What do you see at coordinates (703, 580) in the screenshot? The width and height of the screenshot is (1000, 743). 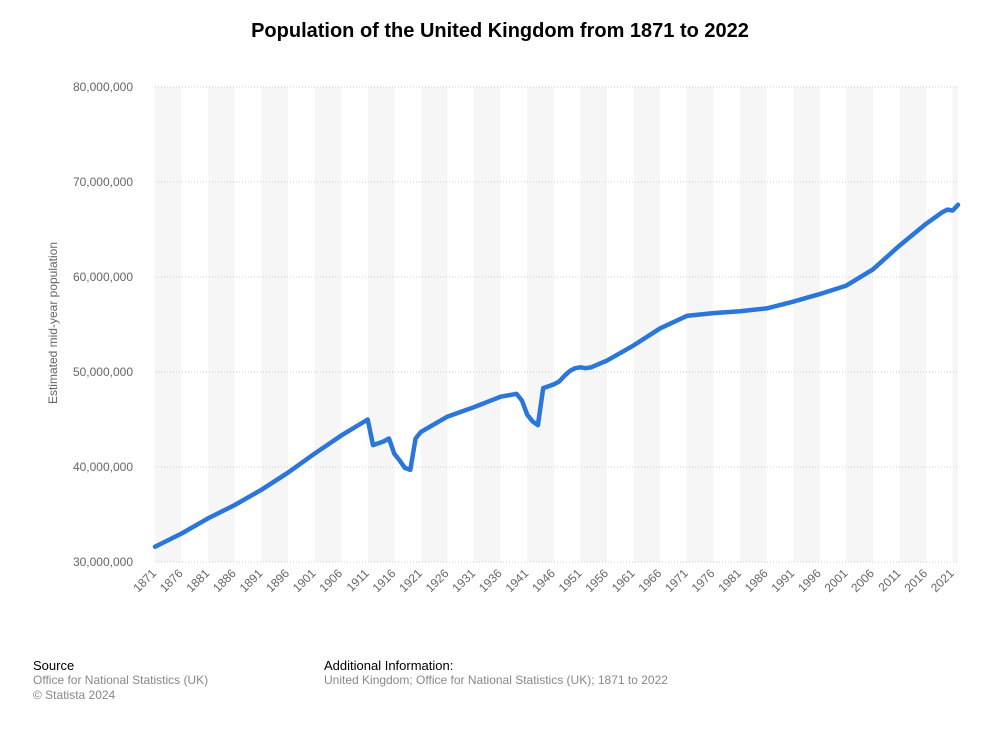 I see `x-tick-label: 1976` at bounding box center [703, 580].